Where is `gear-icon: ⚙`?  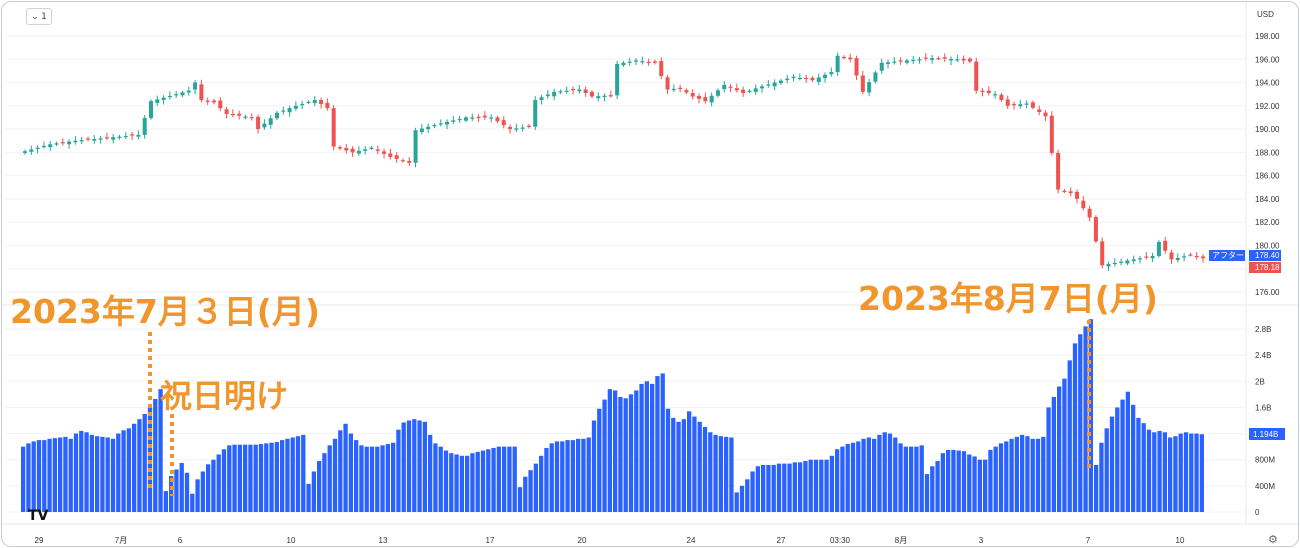 gear-icon: ⚙ is located at coordinates (1273, 539).